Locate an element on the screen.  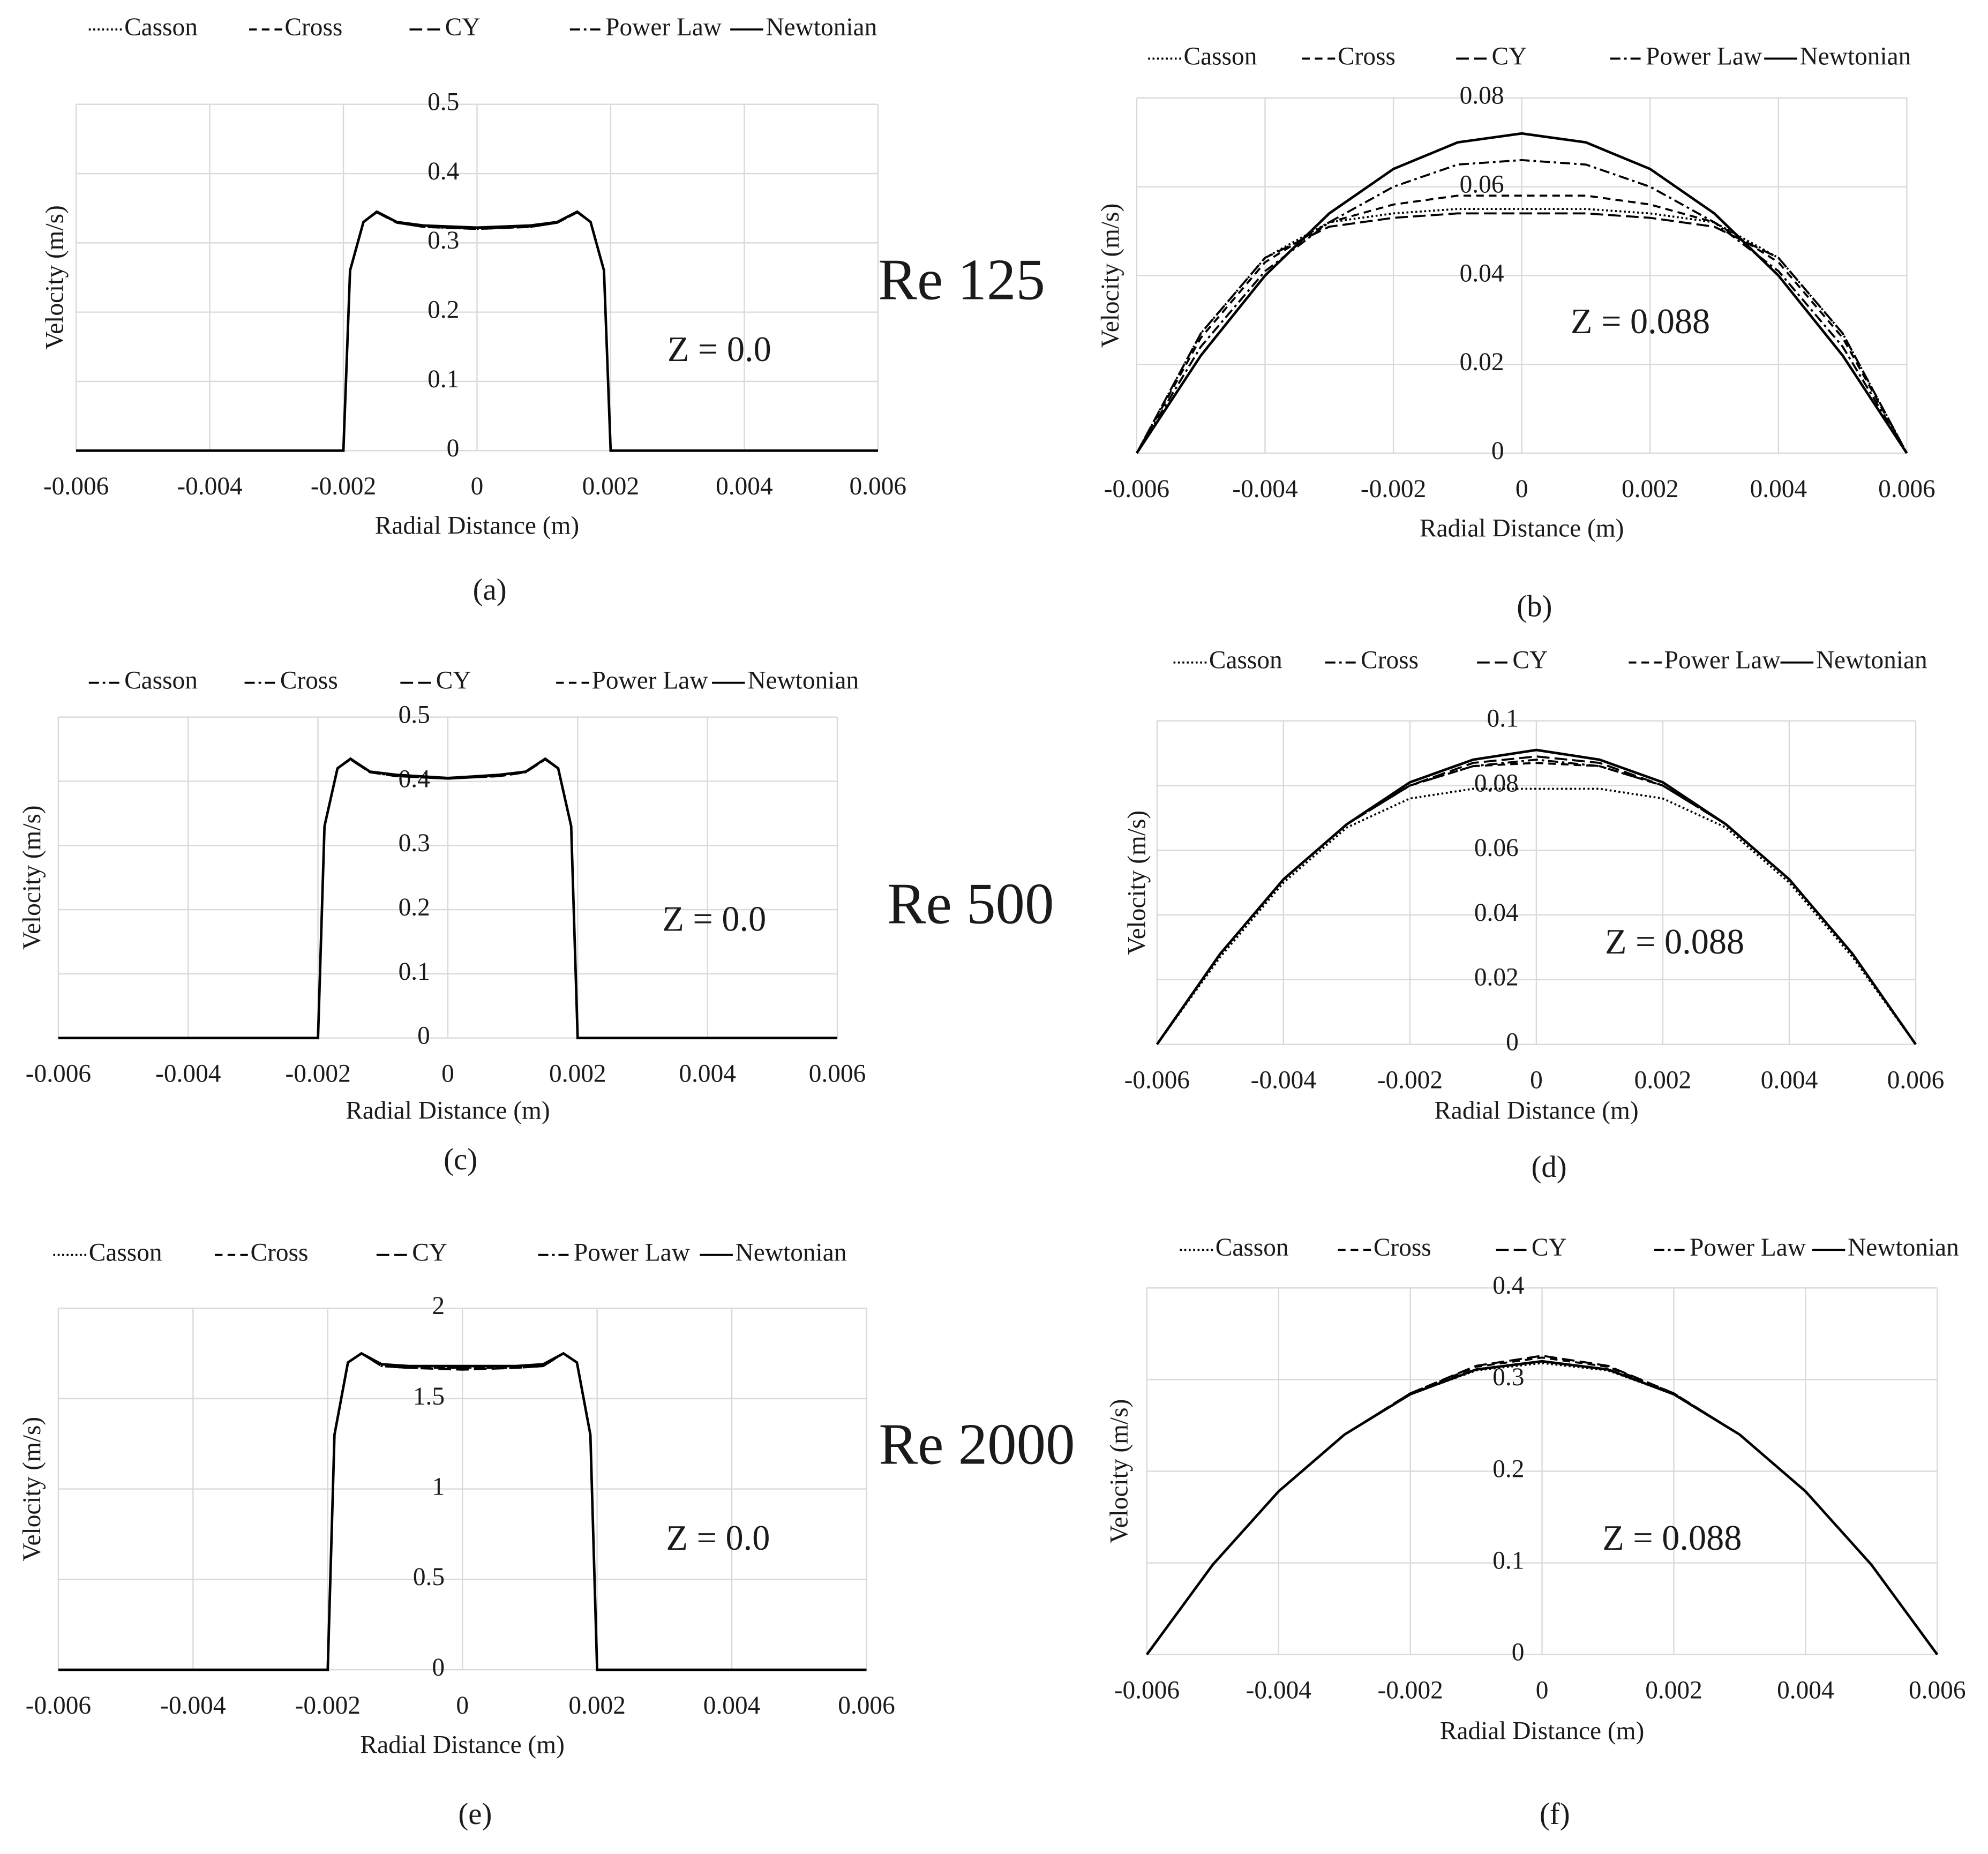
annotation: Z = 0.0 is located at coordinates (719, 350).